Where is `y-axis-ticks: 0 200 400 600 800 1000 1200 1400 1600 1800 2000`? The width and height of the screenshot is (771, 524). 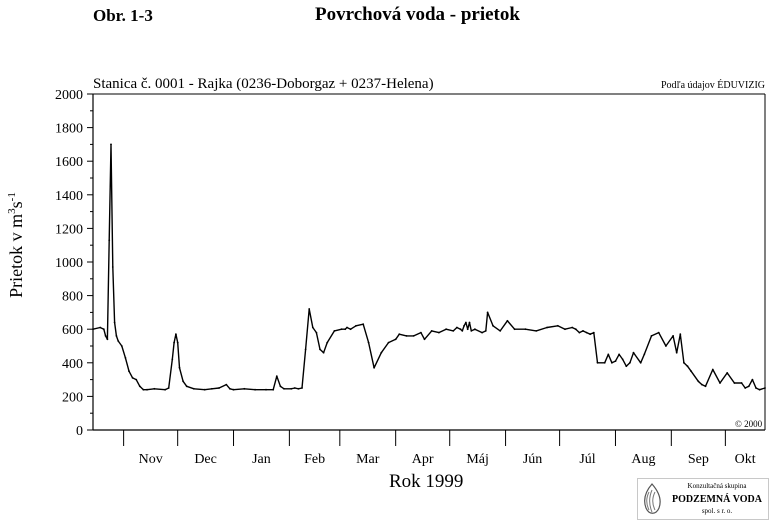
y-axis-ticks: 0 200 400 600 800 1000 1200 1400 1600 1800 2000 is located at coordinates (74, 263).